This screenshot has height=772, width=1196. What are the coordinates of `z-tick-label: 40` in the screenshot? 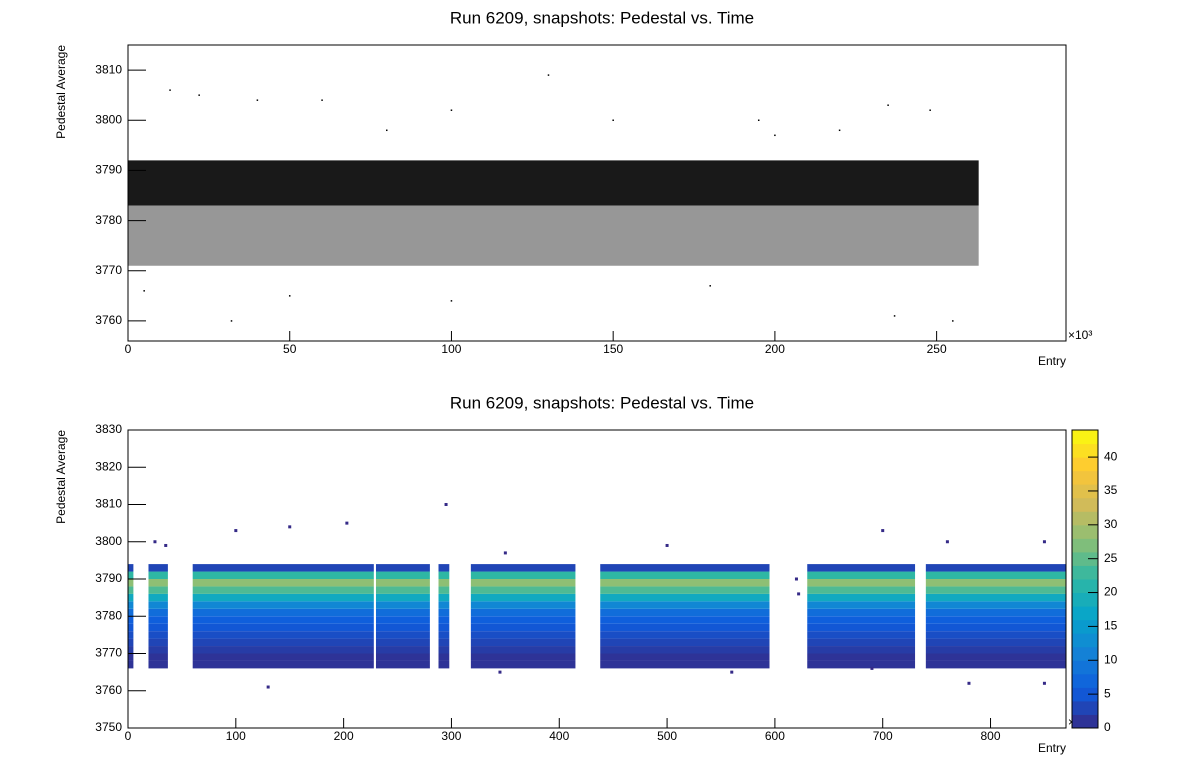 It's located at (1111, 456).